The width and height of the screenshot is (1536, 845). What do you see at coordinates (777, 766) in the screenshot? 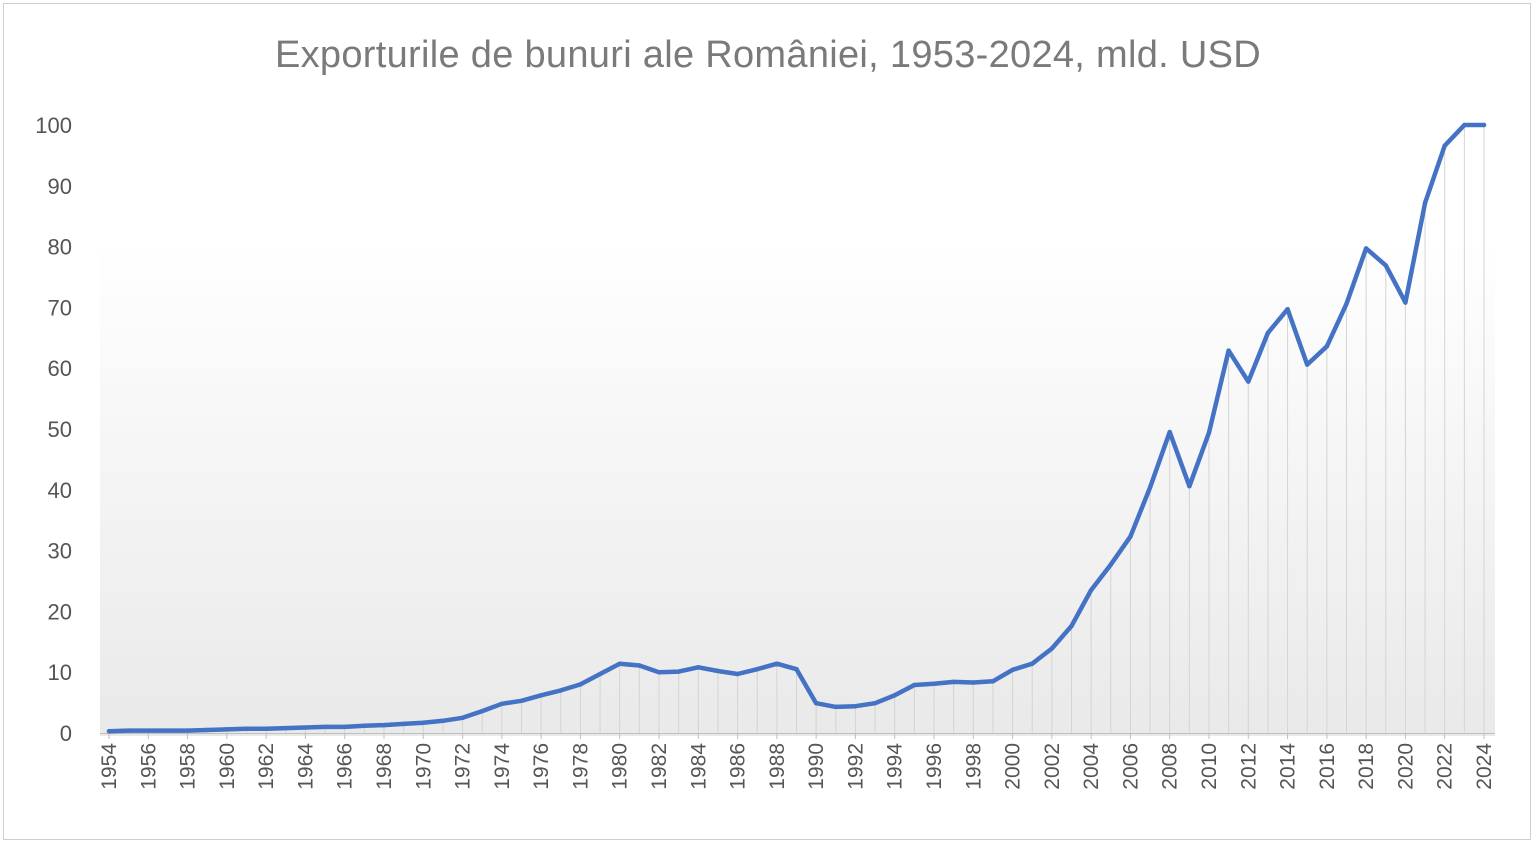
I see `x-tick-label: 1988` at bounding box center [777, 766].